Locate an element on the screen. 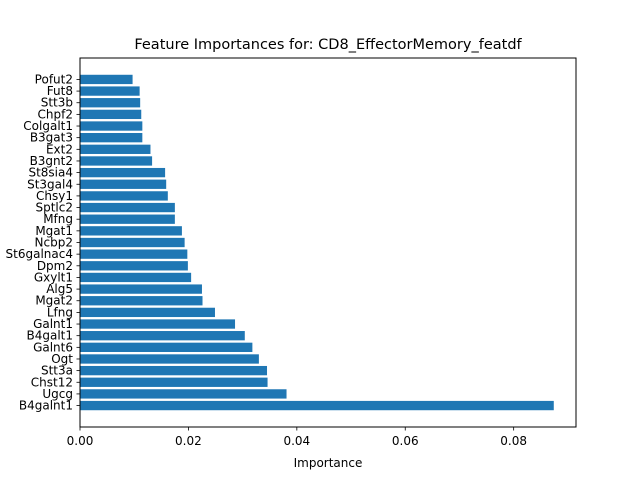 The width and height of the screenshot is (640, 485). bar-chpf2 is located at coordinates (111, 114).